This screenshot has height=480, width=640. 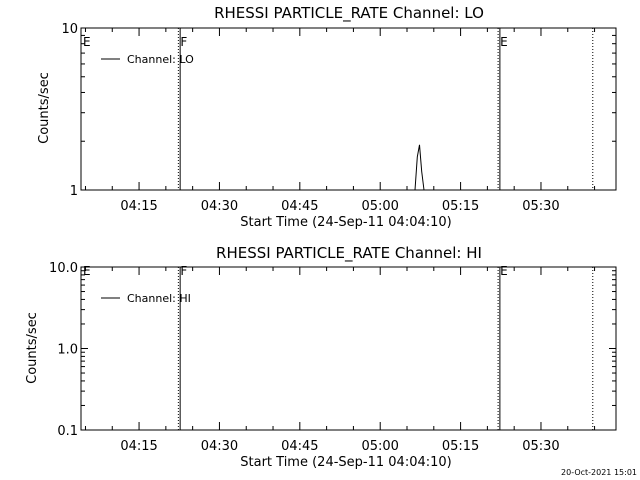 What do you see at coordinates (379, 206) in the screenshot?
I see `lo-x-tick-label: 05:00` at bounding box center [379, 206].